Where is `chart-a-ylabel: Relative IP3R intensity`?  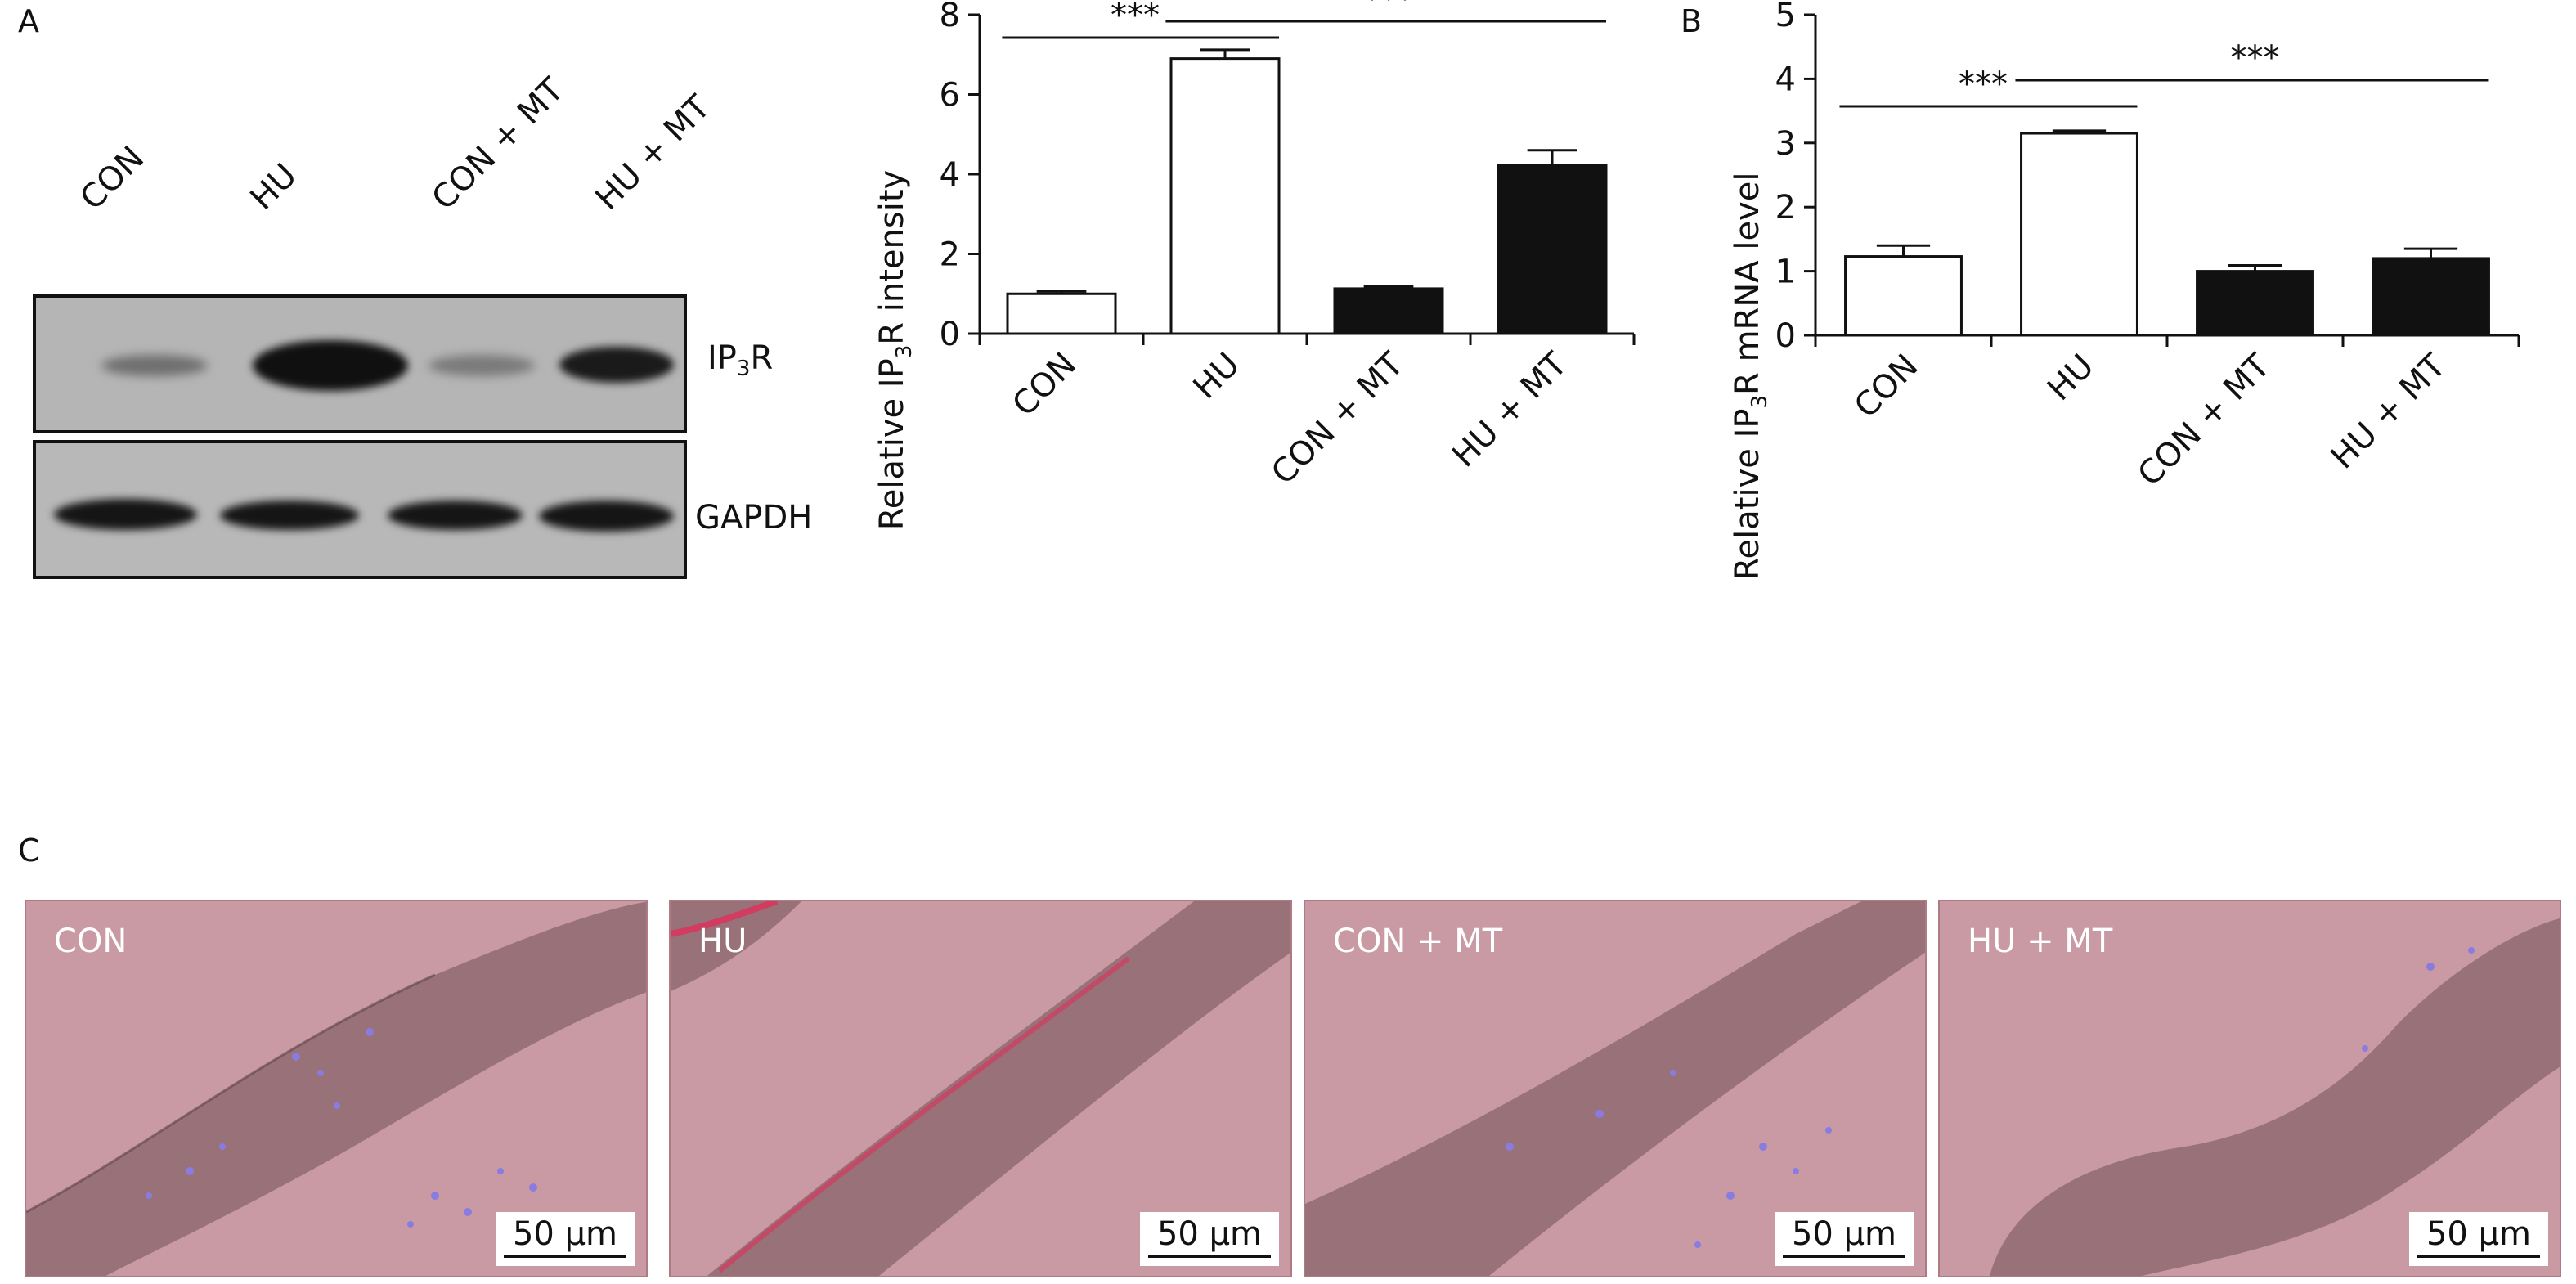 chart-a-ylabel: Relative IP3R intensity is located at coordinates (895, 350).